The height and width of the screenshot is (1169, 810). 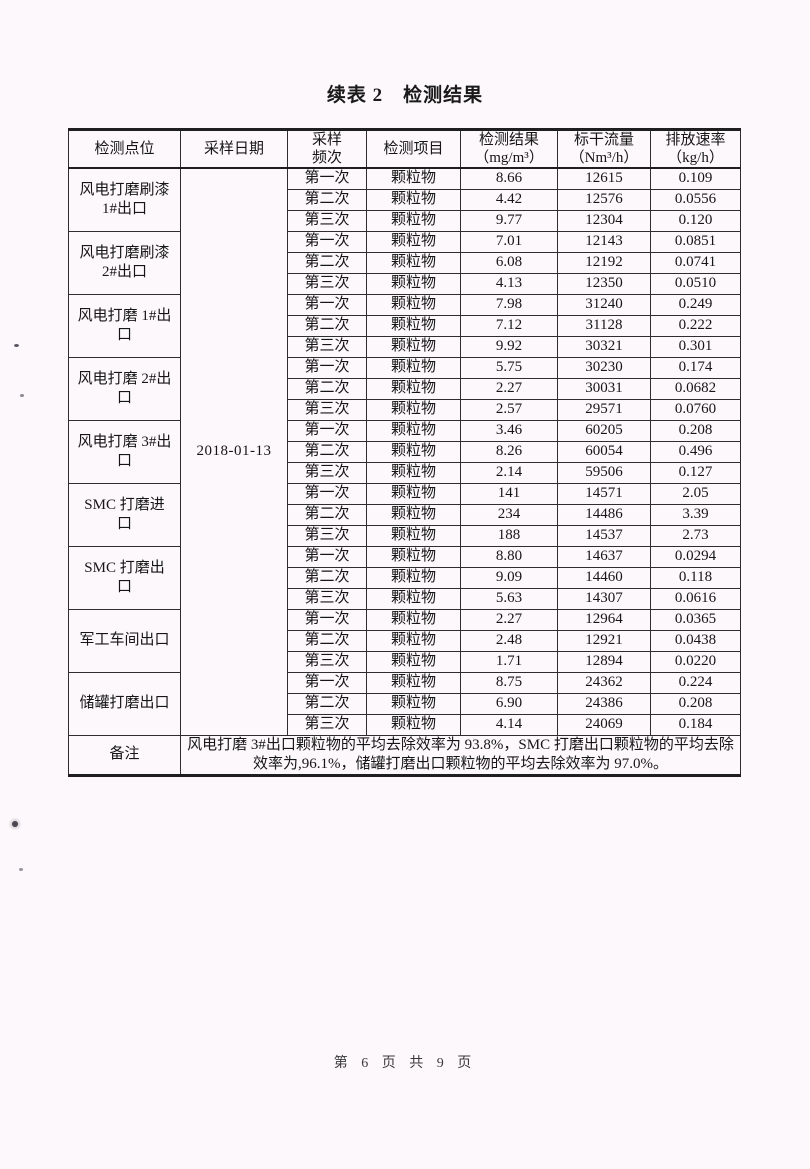 What do you see at coordinates (509, 304) in the screenshot?
I see `cell-result: 7.98` at bounding box center [509, 304].